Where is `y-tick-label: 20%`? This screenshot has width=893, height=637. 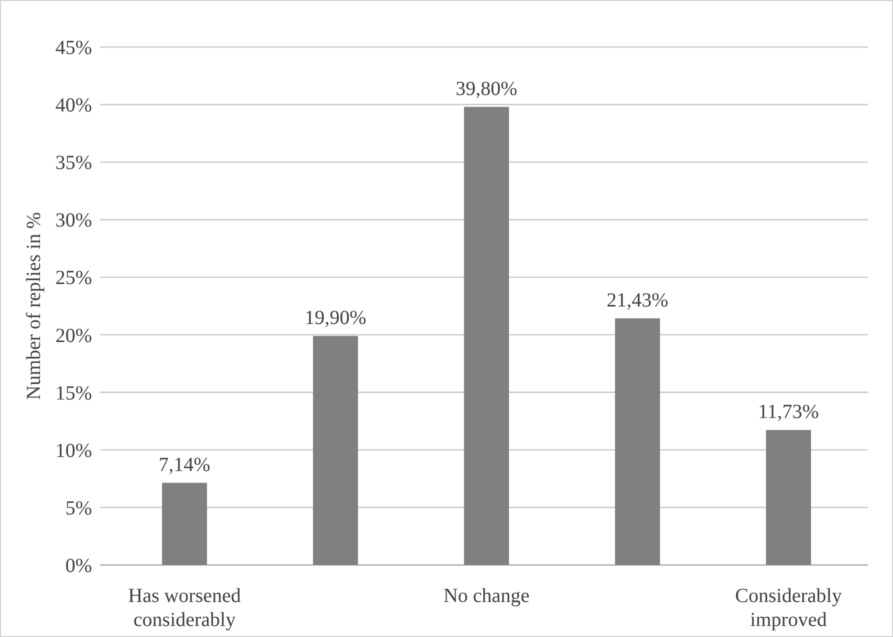
y-tick-label: 20% is located at coordinates (73, 335).